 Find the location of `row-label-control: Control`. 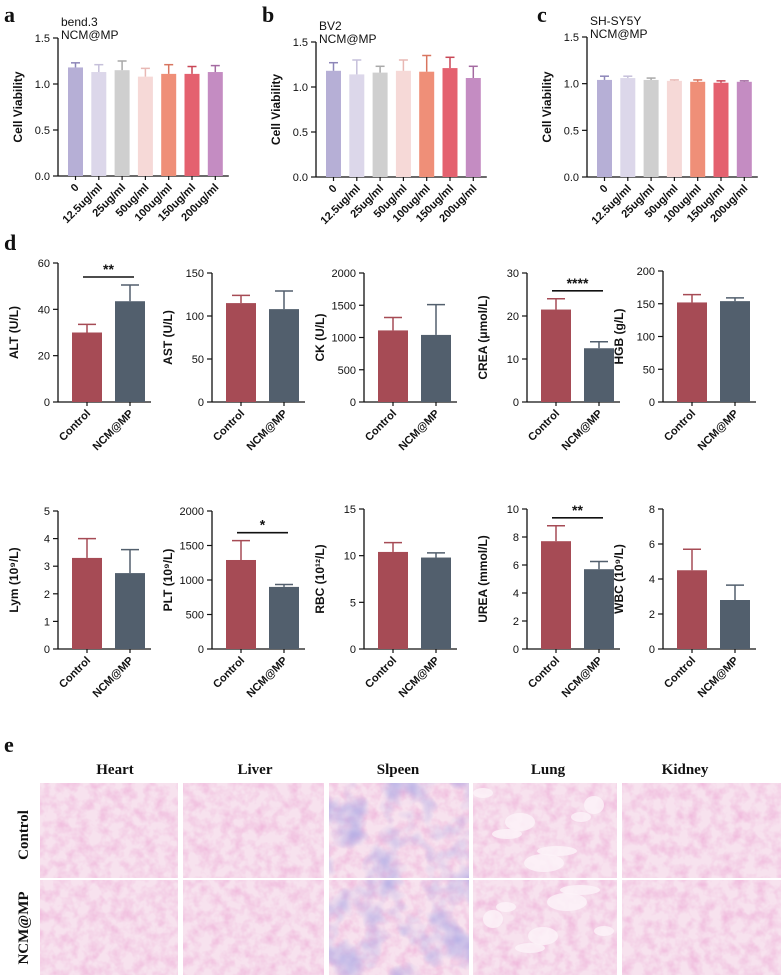

row-label-control: Control is located at coordinates (24, 835).